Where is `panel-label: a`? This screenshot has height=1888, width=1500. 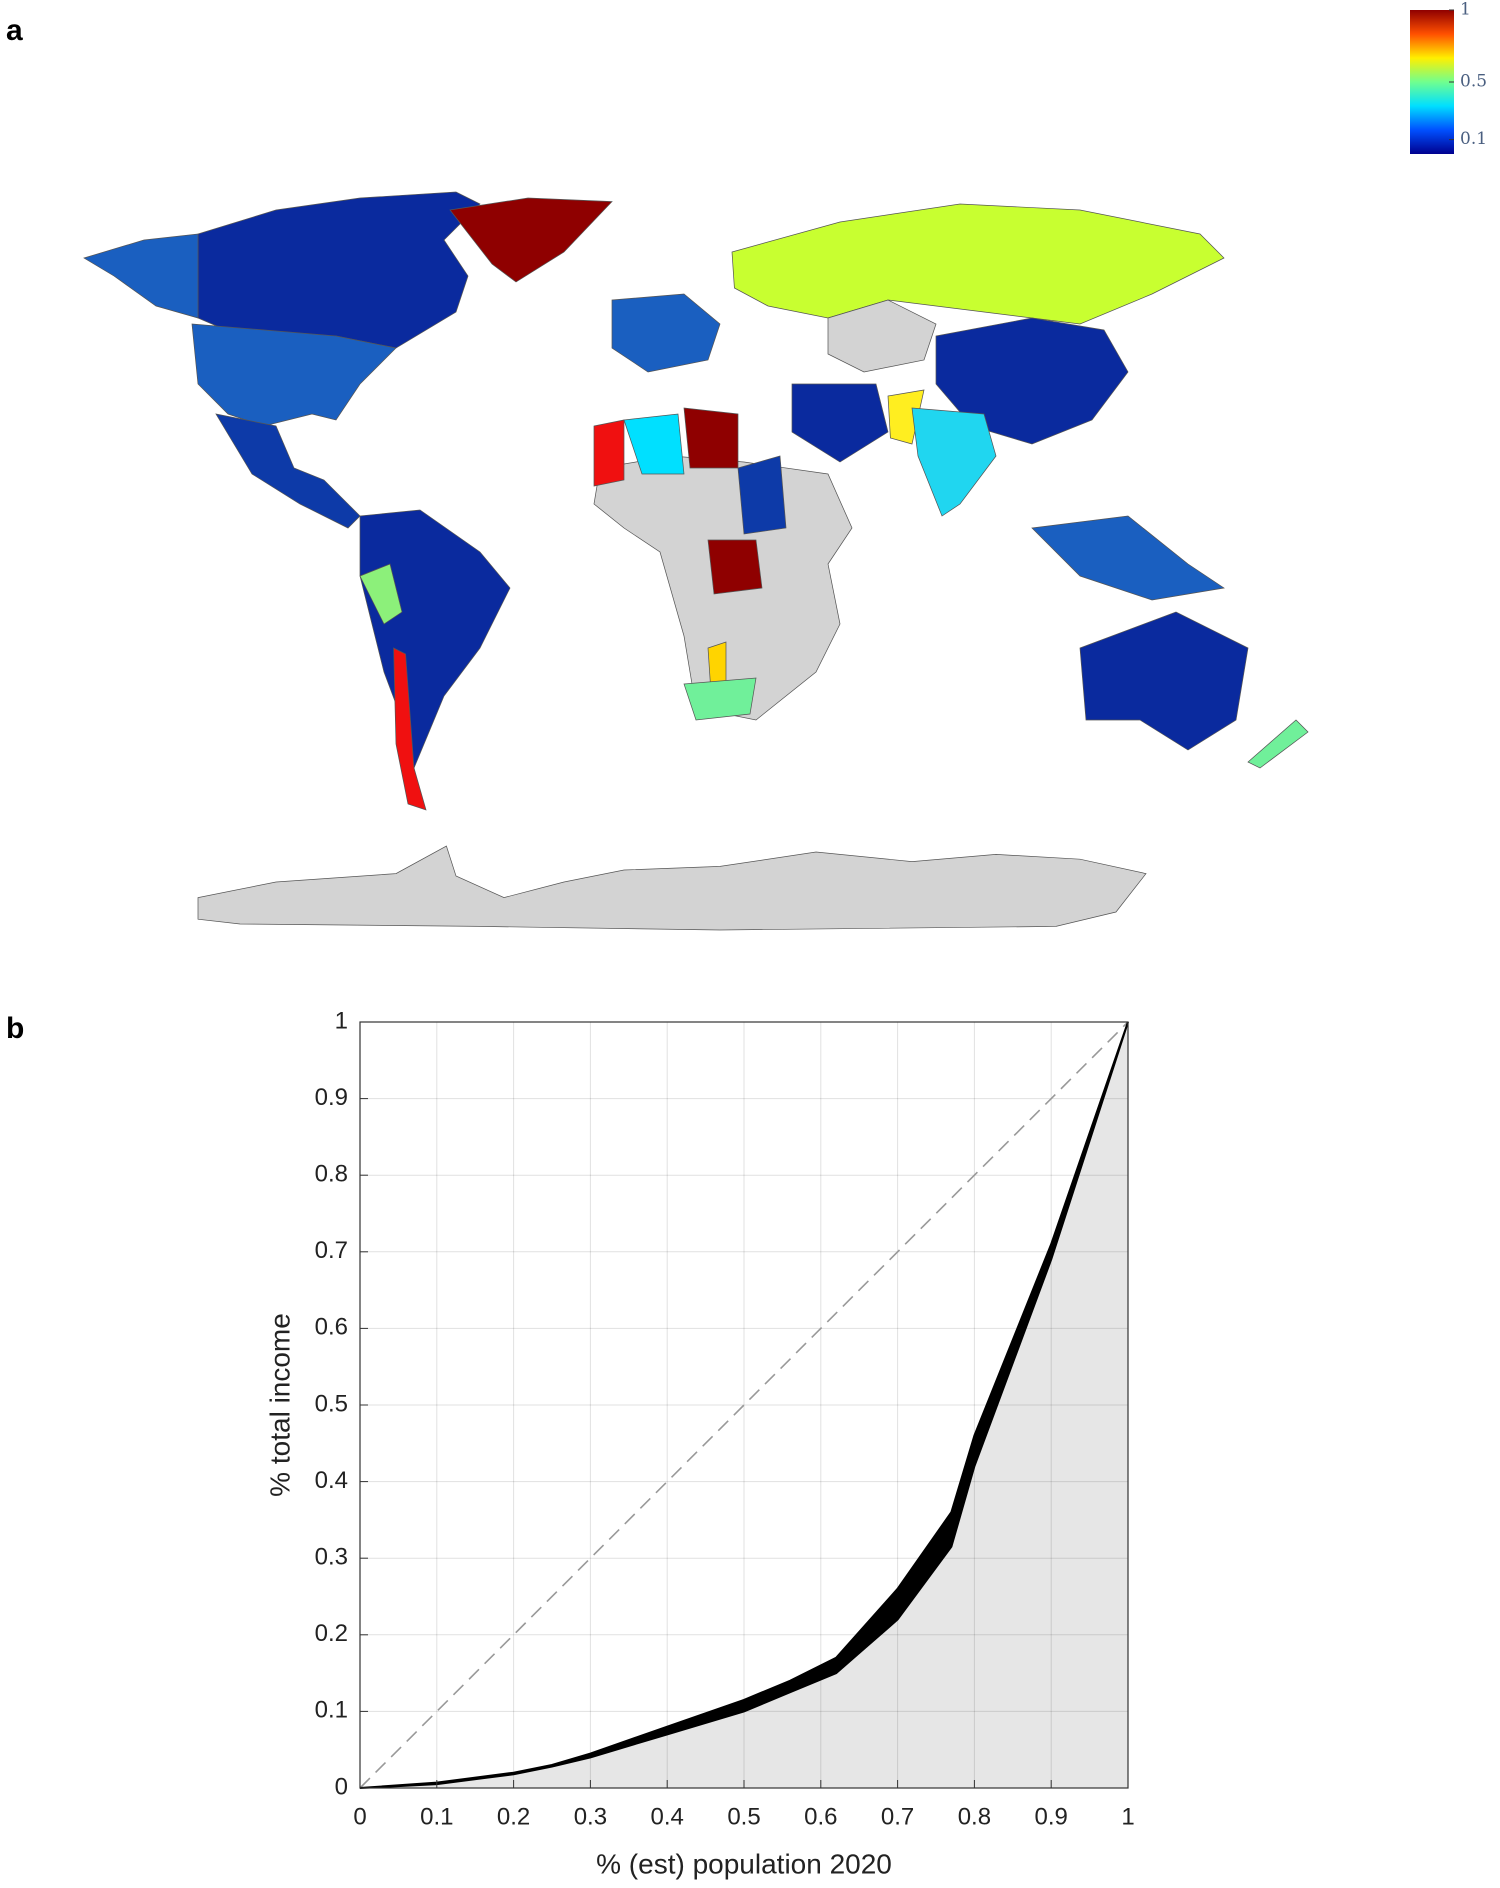 panel-label: a is located at coordinates (14, 30).